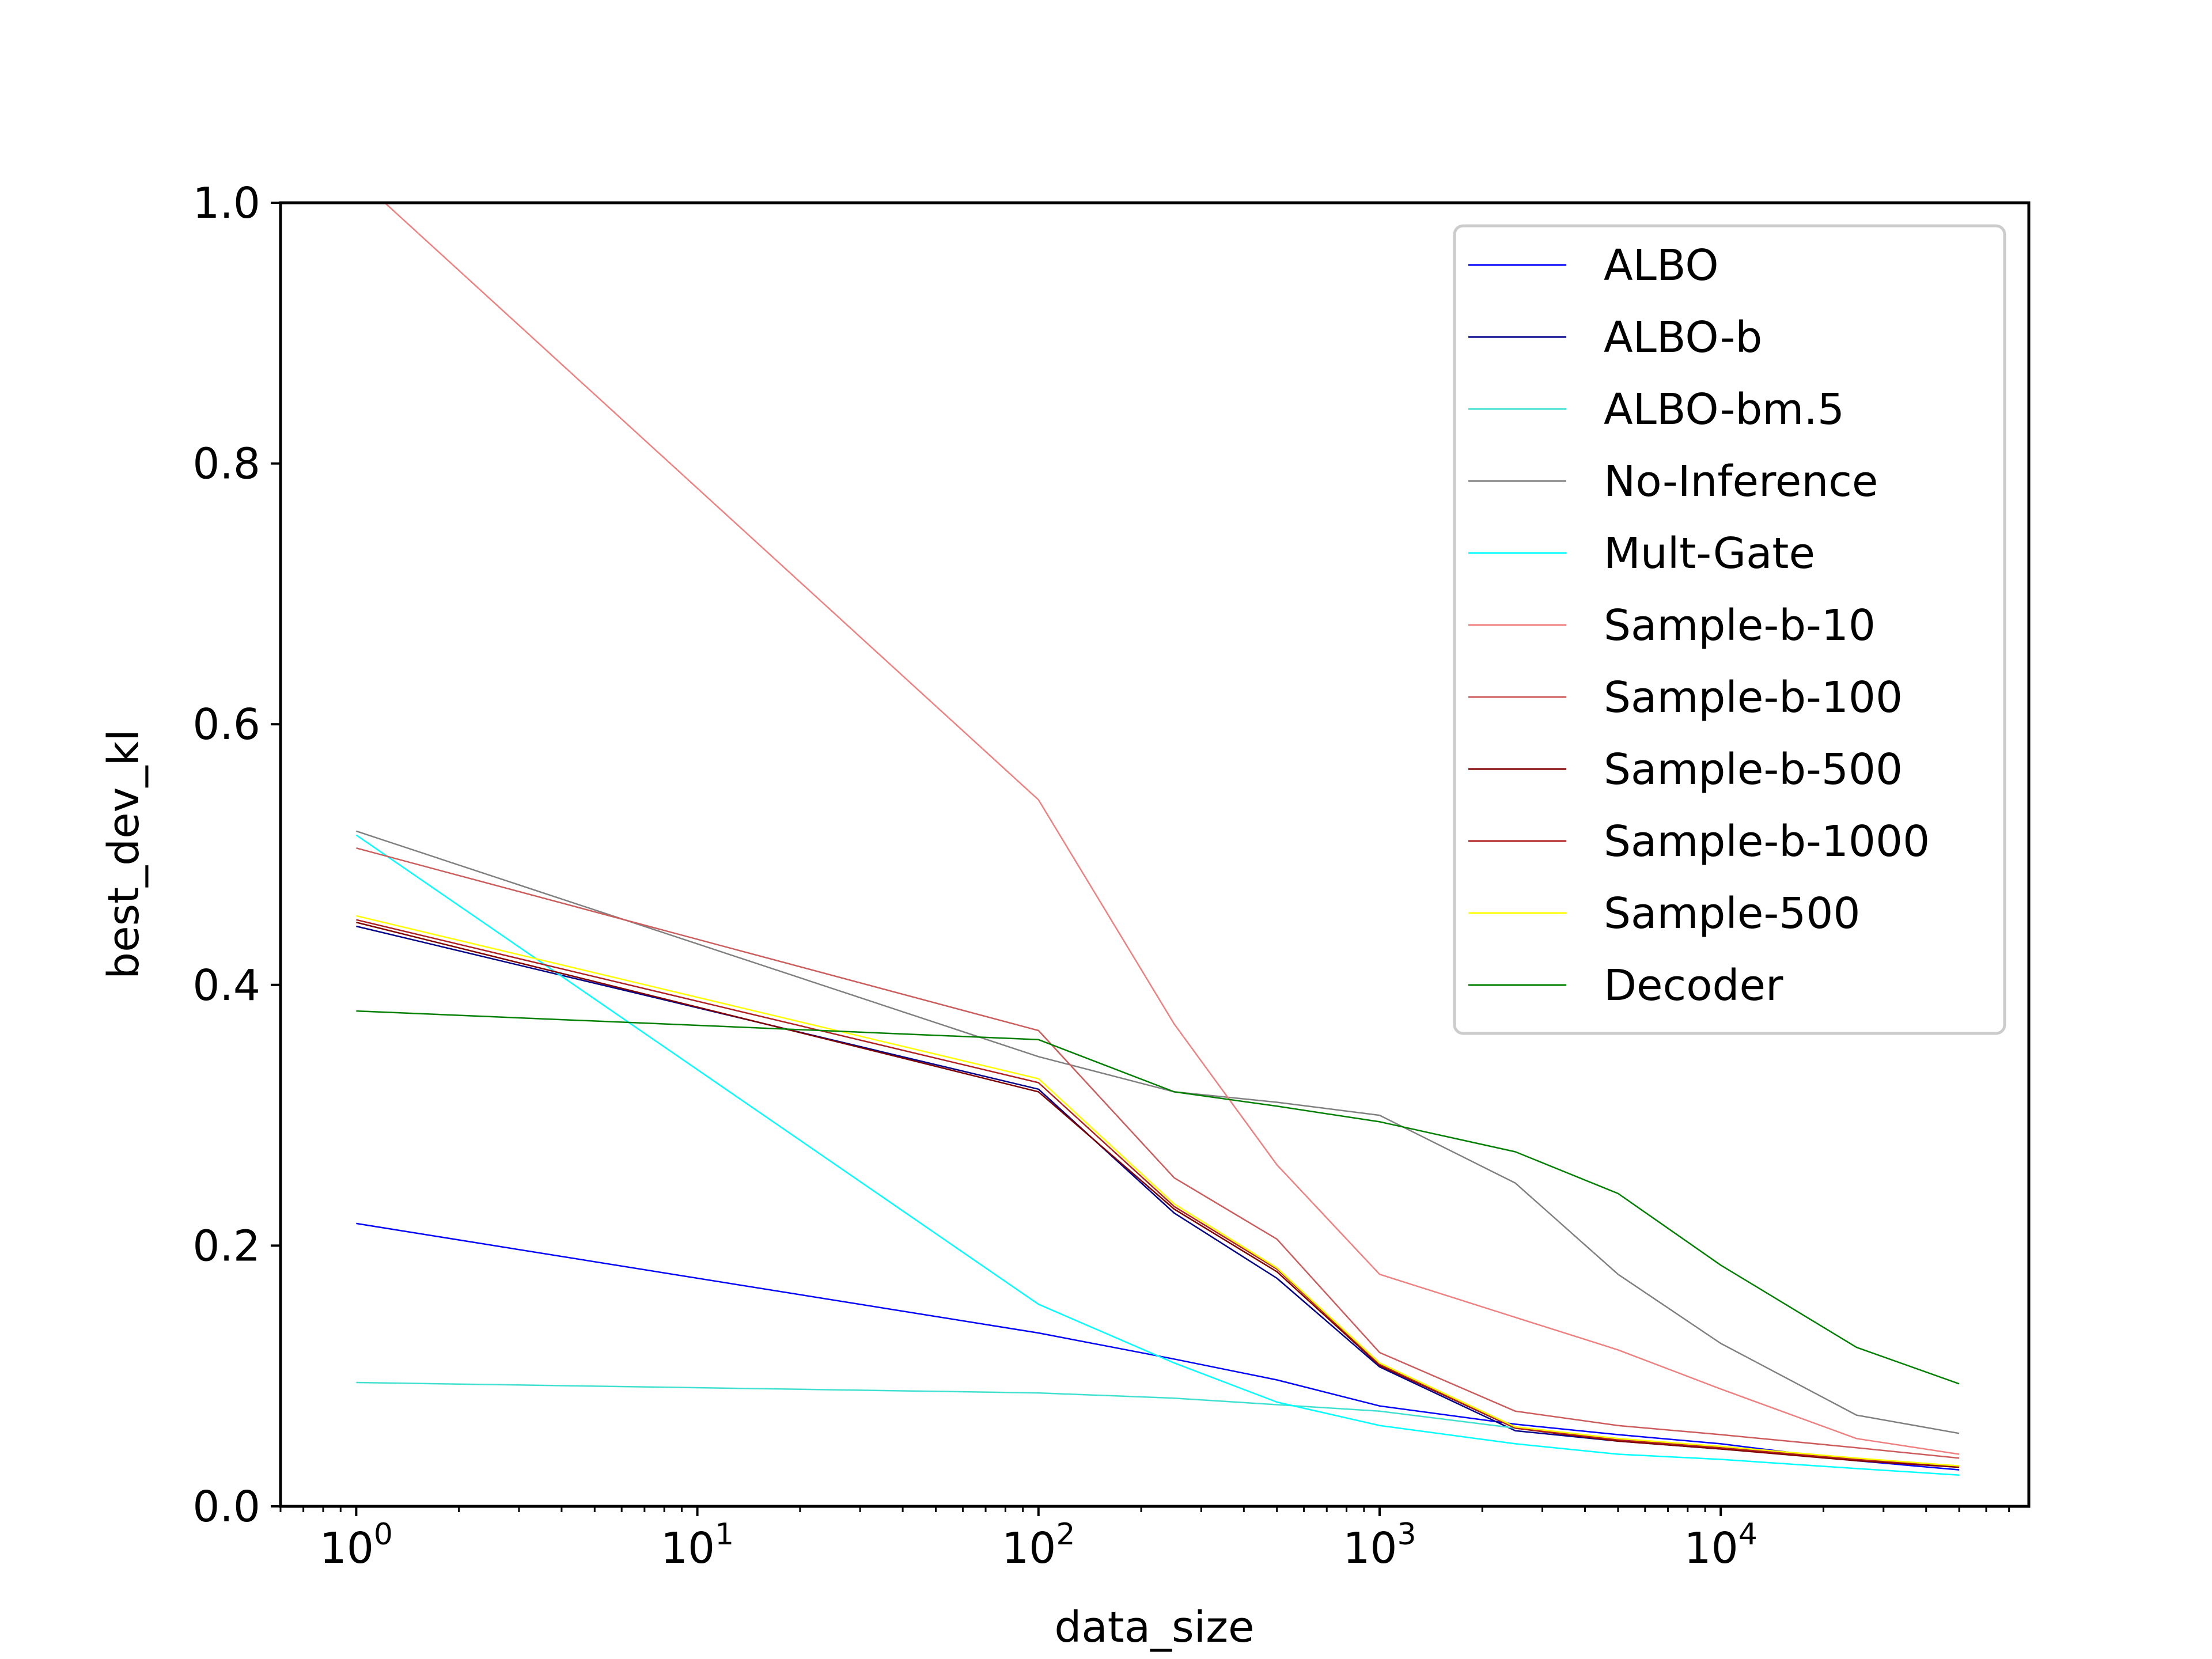 The width and height of the screenshot is (2212, 1659). I want to click on x-tick-label: 10¹, so click(697, 1545).